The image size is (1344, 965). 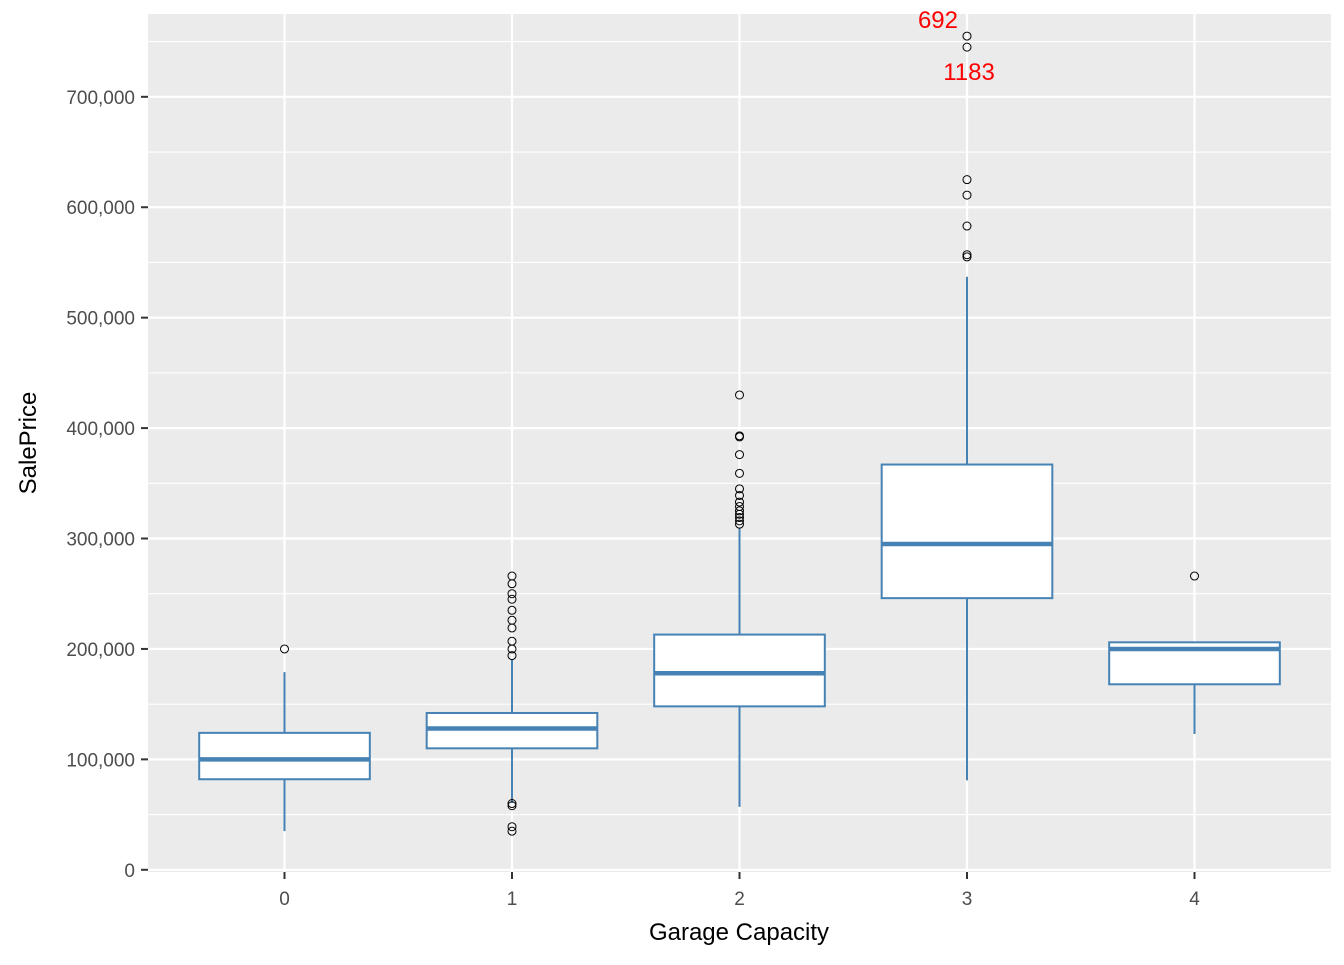 What do you see at coordinates (100, 650) in the screenshot?
I see `y-tick-label: 200,000` at bounding box center [100, 650].